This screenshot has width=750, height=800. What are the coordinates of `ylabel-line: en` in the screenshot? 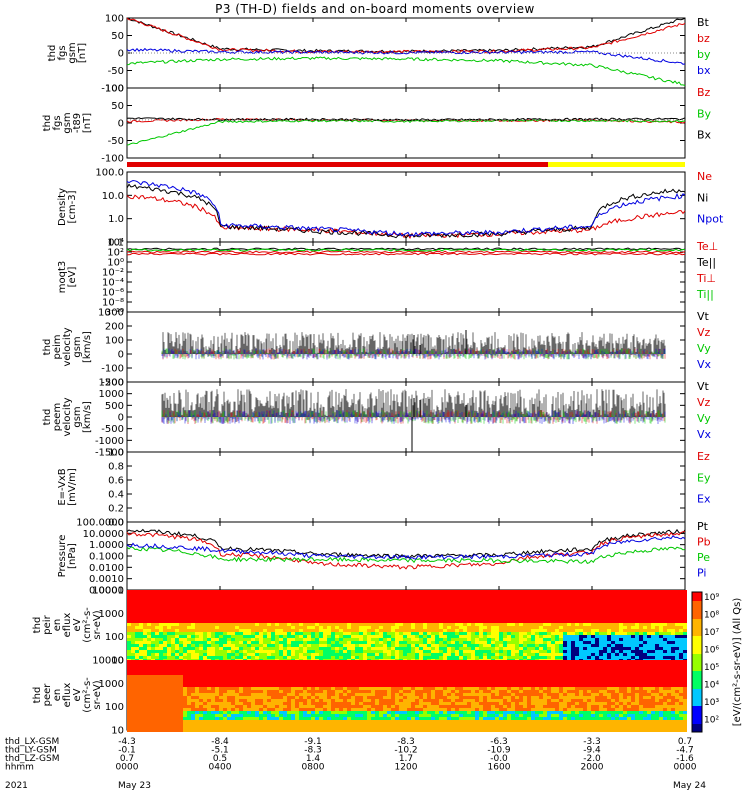 It's located at (57, 625).